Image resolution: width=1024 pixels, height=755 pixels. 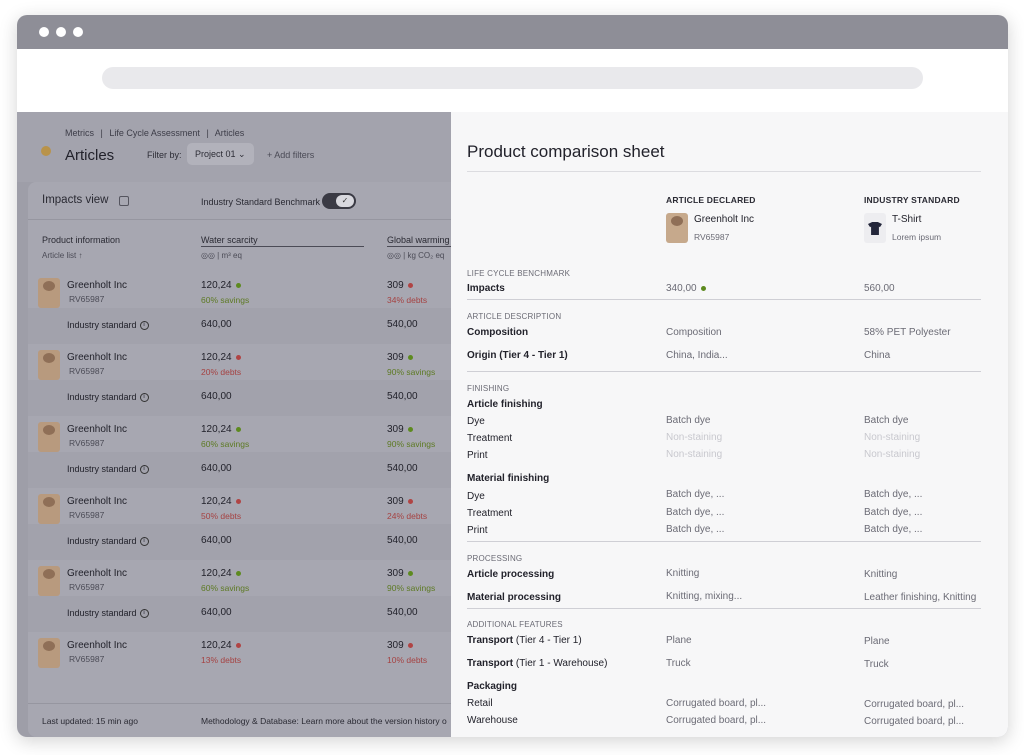 I want to click on origin-standard: China, so click(x=877, y=355).